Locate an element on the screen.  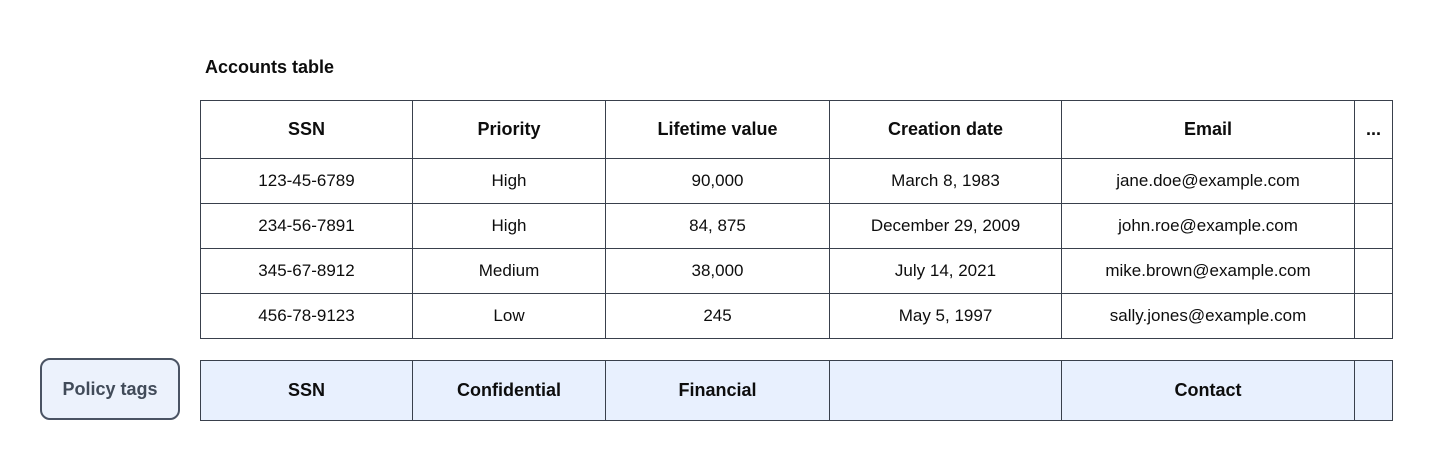
cell-email: john.roe@example.com is located at coordinates (1208, 226).